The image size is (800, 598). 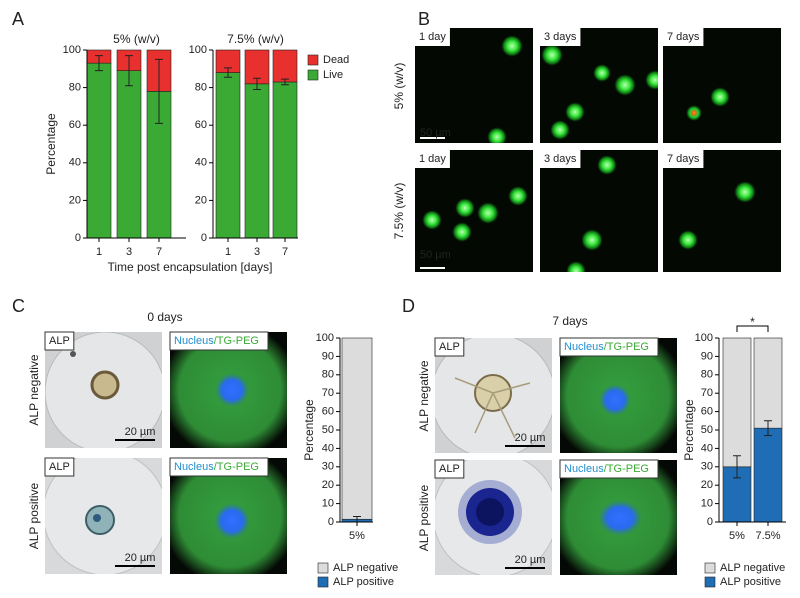 What do you see at coordinates (136, 39) in the screenshot?
I see `chart-title: 5% (w/v)` at bounding box center [136, 39].